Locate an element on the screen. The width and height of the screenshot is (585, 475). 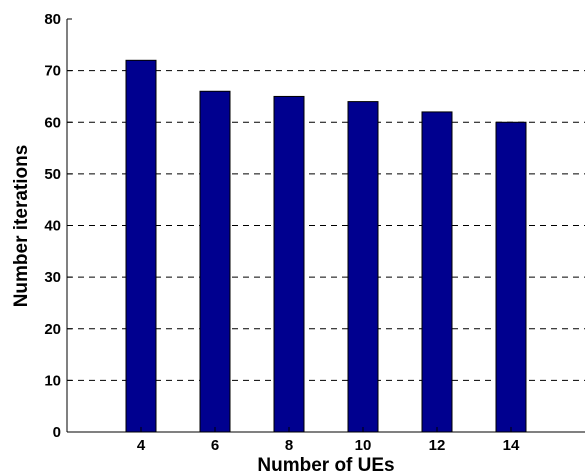
x-tick-label: 6 is located at coordinates (215, 445).